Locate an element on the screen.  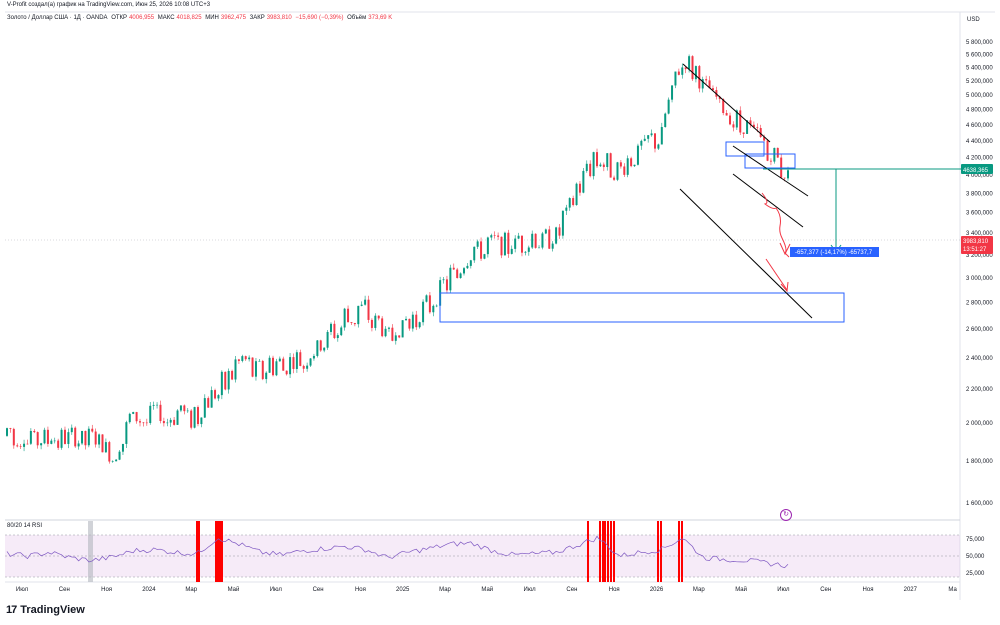
y-tick-label: 5 600,000 is located at coordinates (979, 56).